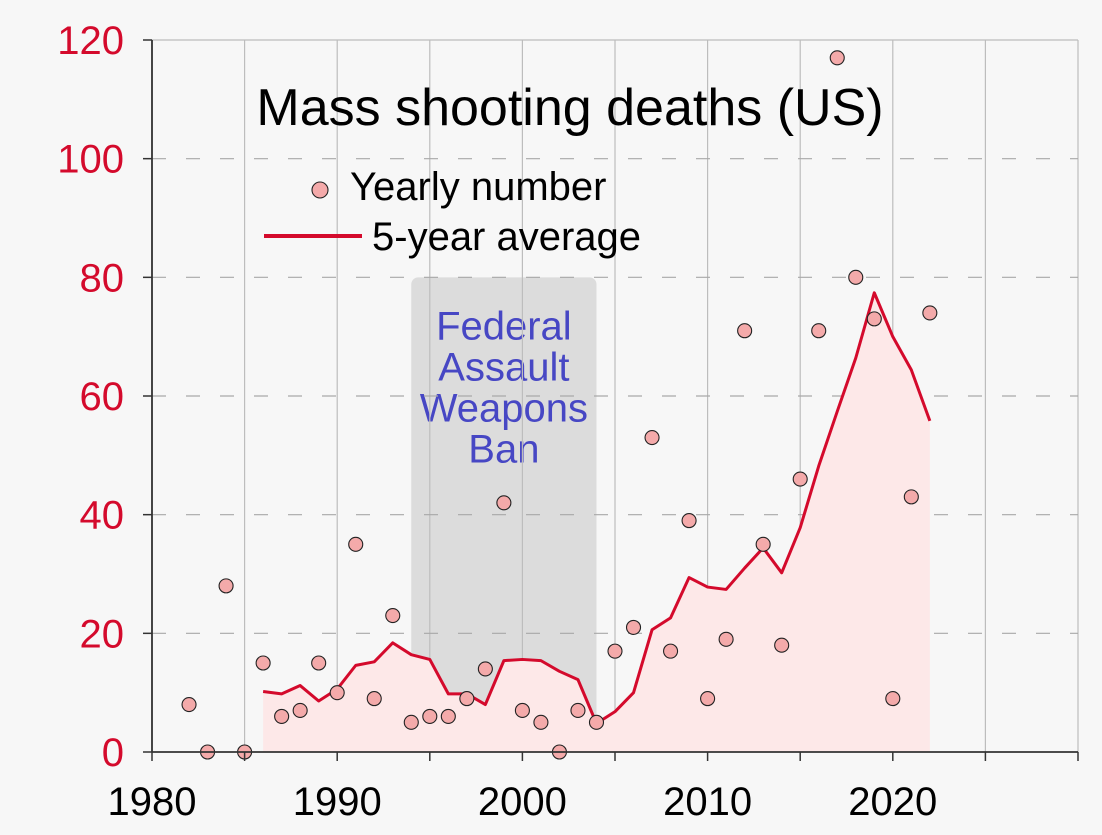 Image resolution: width=1102 pixels, height=835 pixels. Describe the element at coordinates (892, 802) in the screenshot. I see `x-tick-label: 2020` at that location.